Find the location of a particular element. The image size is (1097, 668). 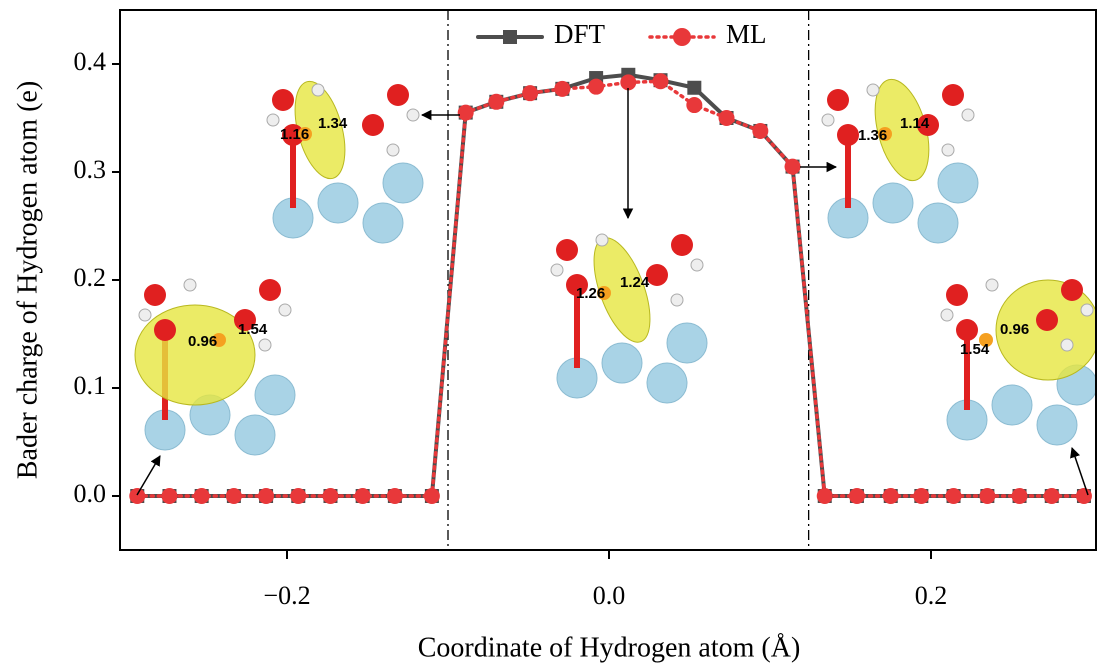

bond-length-label: 1.36 is located at coordinates (872, 135).